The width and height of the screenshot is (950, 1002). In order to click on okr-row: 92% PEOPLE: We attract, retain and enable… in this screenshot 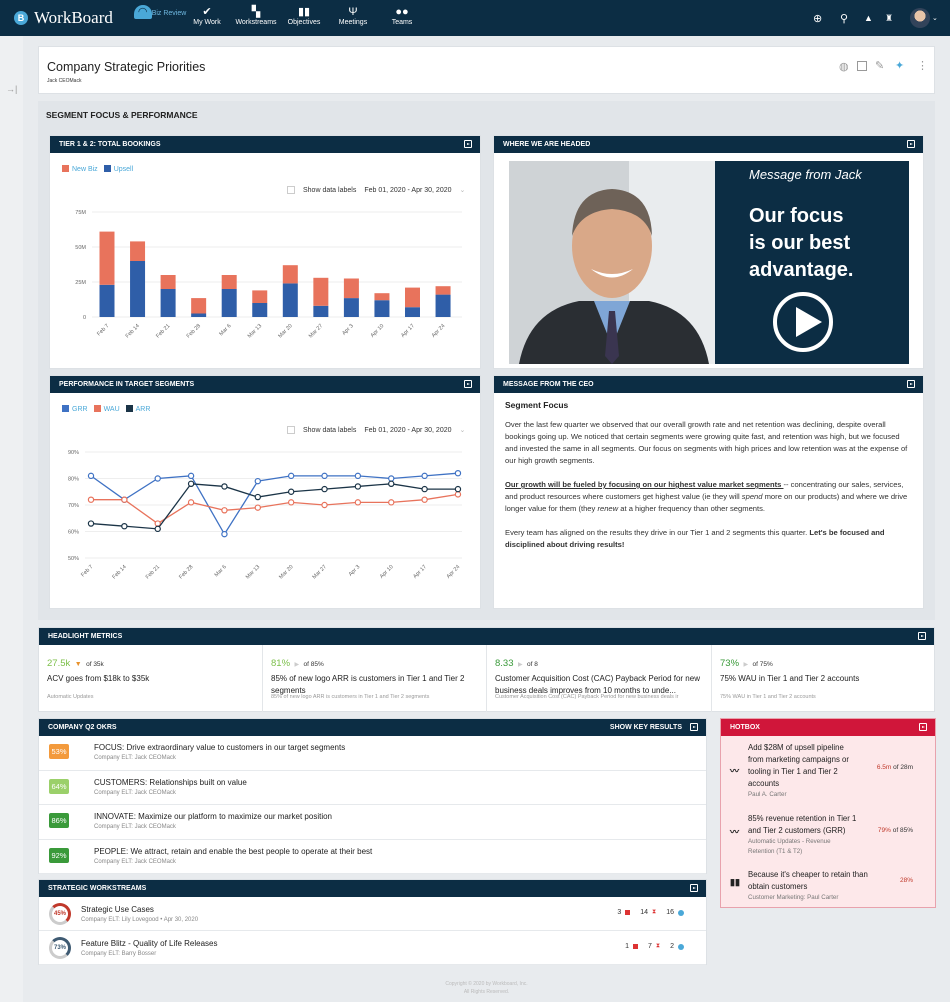, I will do `click(372, 857)`.